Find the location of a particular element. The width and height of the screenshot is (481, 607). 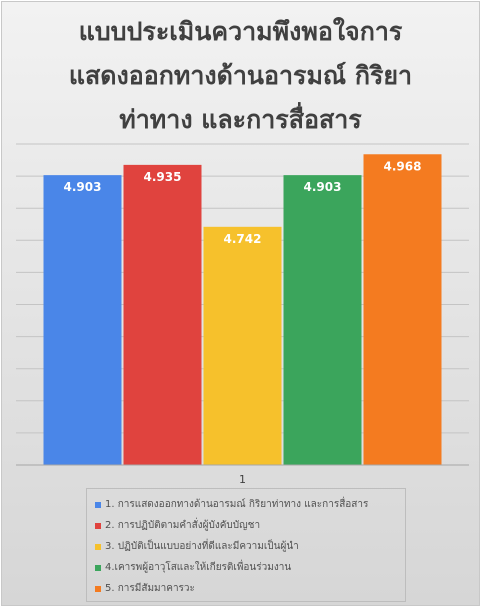

legend-label-2: 2. การปฏิบัติตามคำสั่งผู้บังคับบัญชา is located at coordinates (183, 525).